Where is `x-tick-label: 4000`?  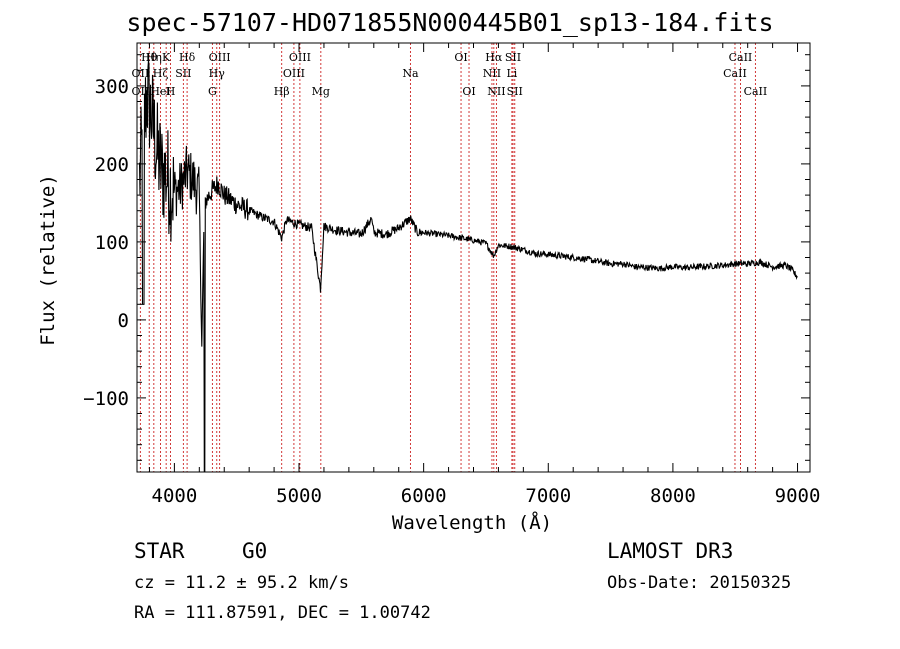 x-tick-label: 4000 is located at coordinates (175, 496).